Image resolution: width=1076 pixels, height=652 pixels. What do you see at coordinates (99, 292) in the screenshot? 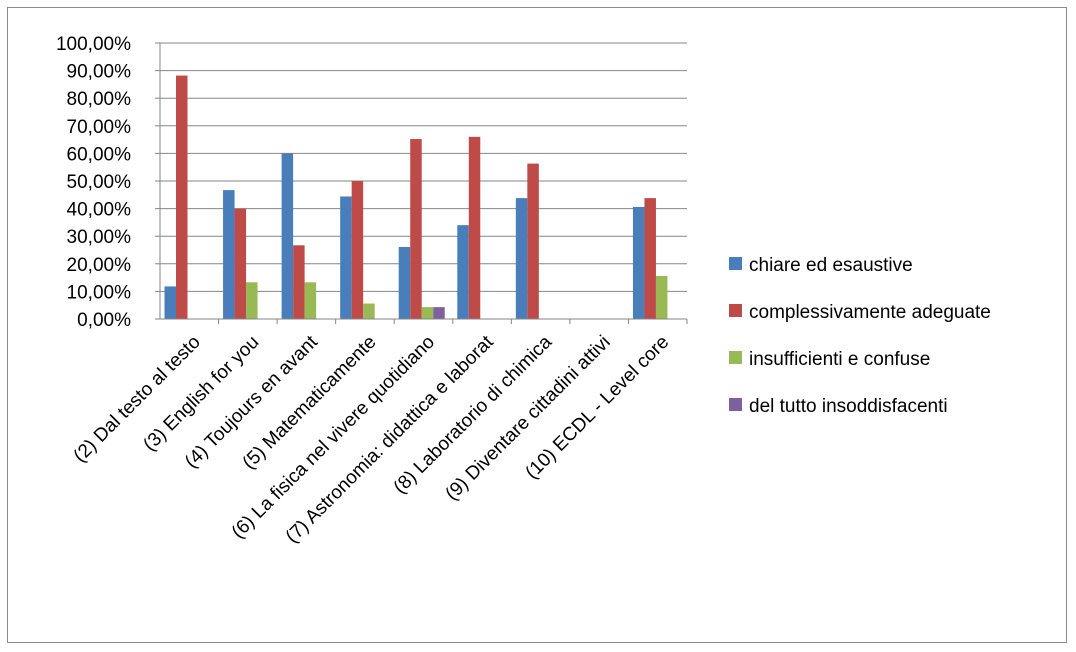
I see `y-tick-label: 10,00%` at bounding box center [99, 292].